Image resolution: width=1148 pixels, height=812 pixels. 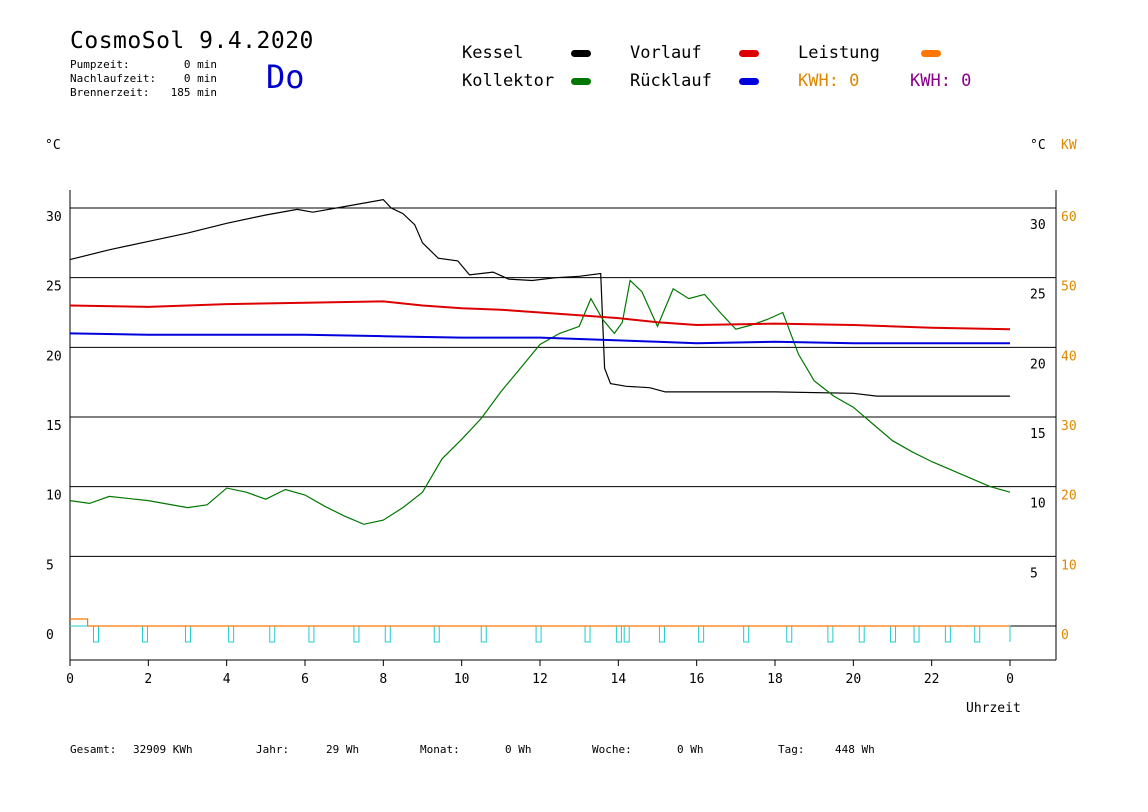 I want to click on right-tick-label: 25, so click(x=1038, y=295).